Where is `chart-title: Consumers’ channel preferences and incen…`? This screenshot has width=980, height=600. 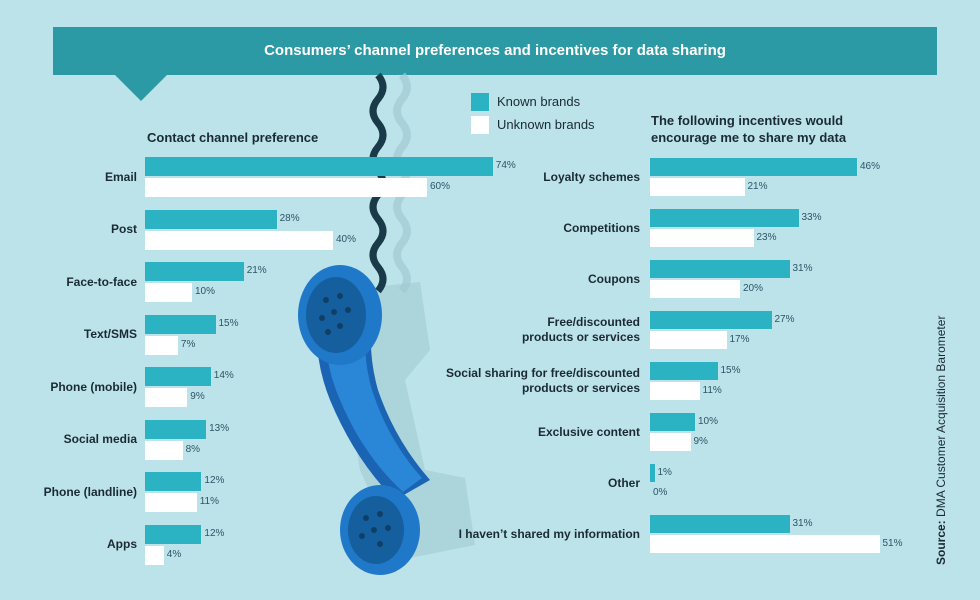
chart-title: Consumers’ channel preferences and incen… is located at coordinates (495, 50).